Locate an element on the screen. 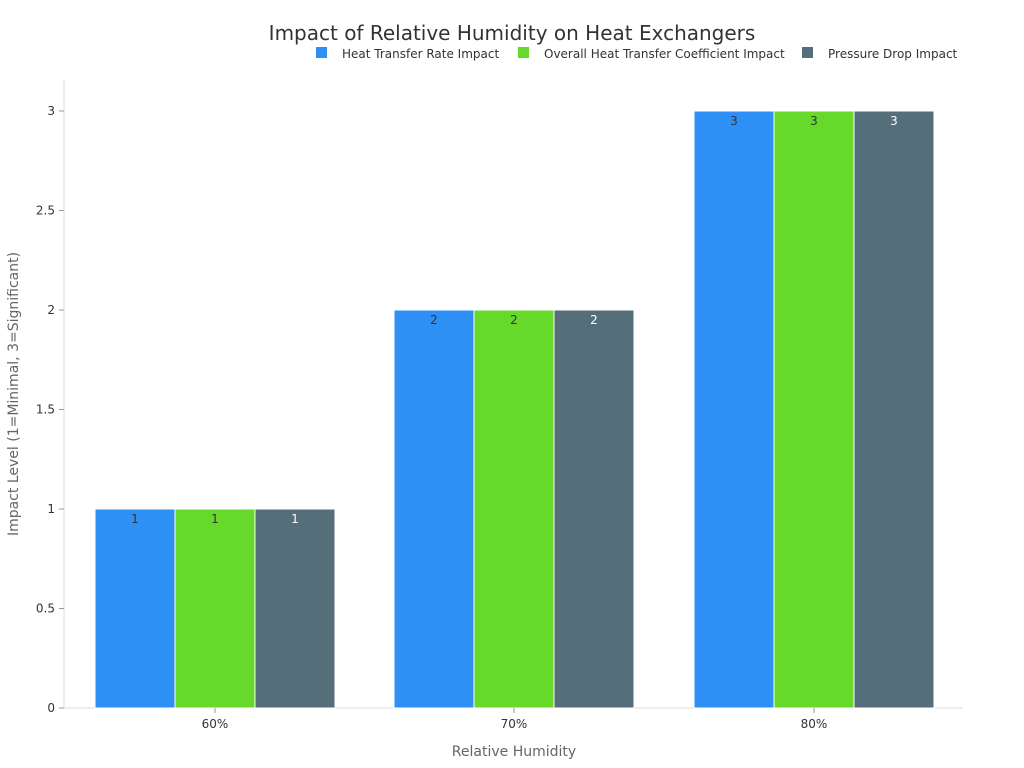 Image resolution: width=1024 pixels, height=768 pixels. y-tick-label: 1 is located at coordinates (51, 509).